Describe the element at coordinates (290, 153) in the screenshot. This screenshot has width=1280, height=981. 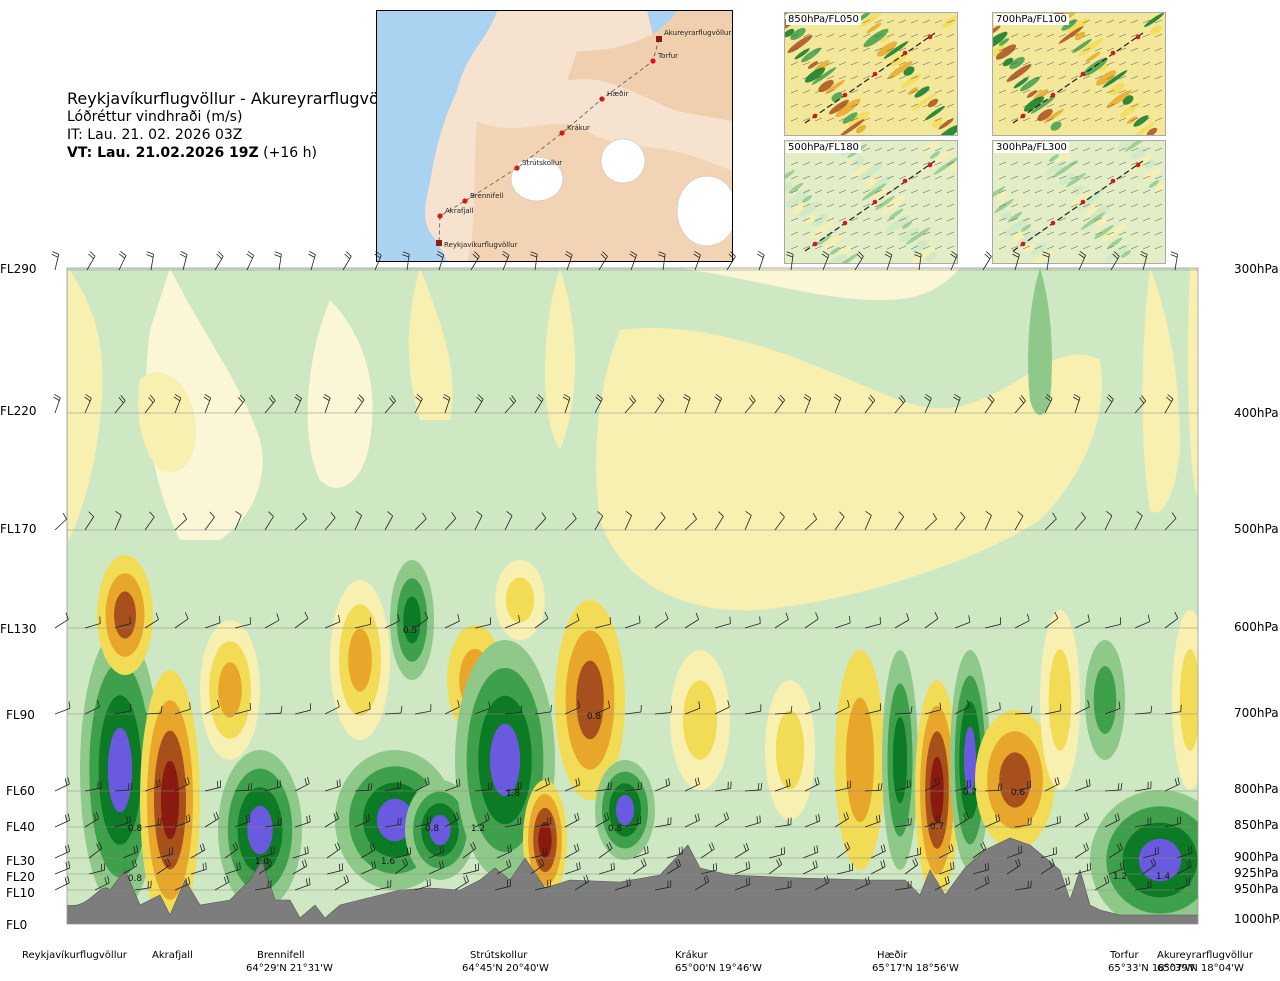
I see `valid-offset: (+16 h)` at that location.